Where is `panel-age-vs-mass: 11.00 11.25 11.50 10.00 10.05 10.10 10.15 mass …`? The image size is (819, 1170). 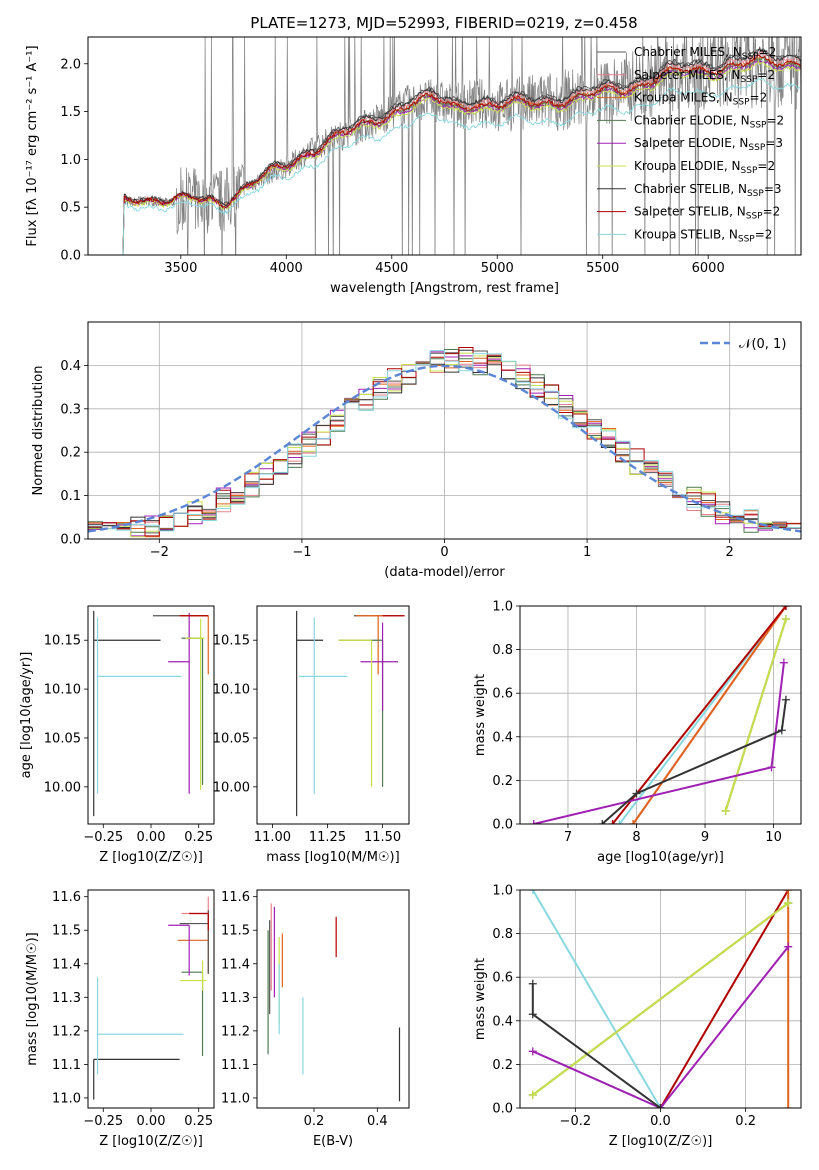 panel-age-vs-mass: 11.00 11.25 11.50 10.00 10.05 10.10 10.15 mass … is located at coordinates (311, 735).